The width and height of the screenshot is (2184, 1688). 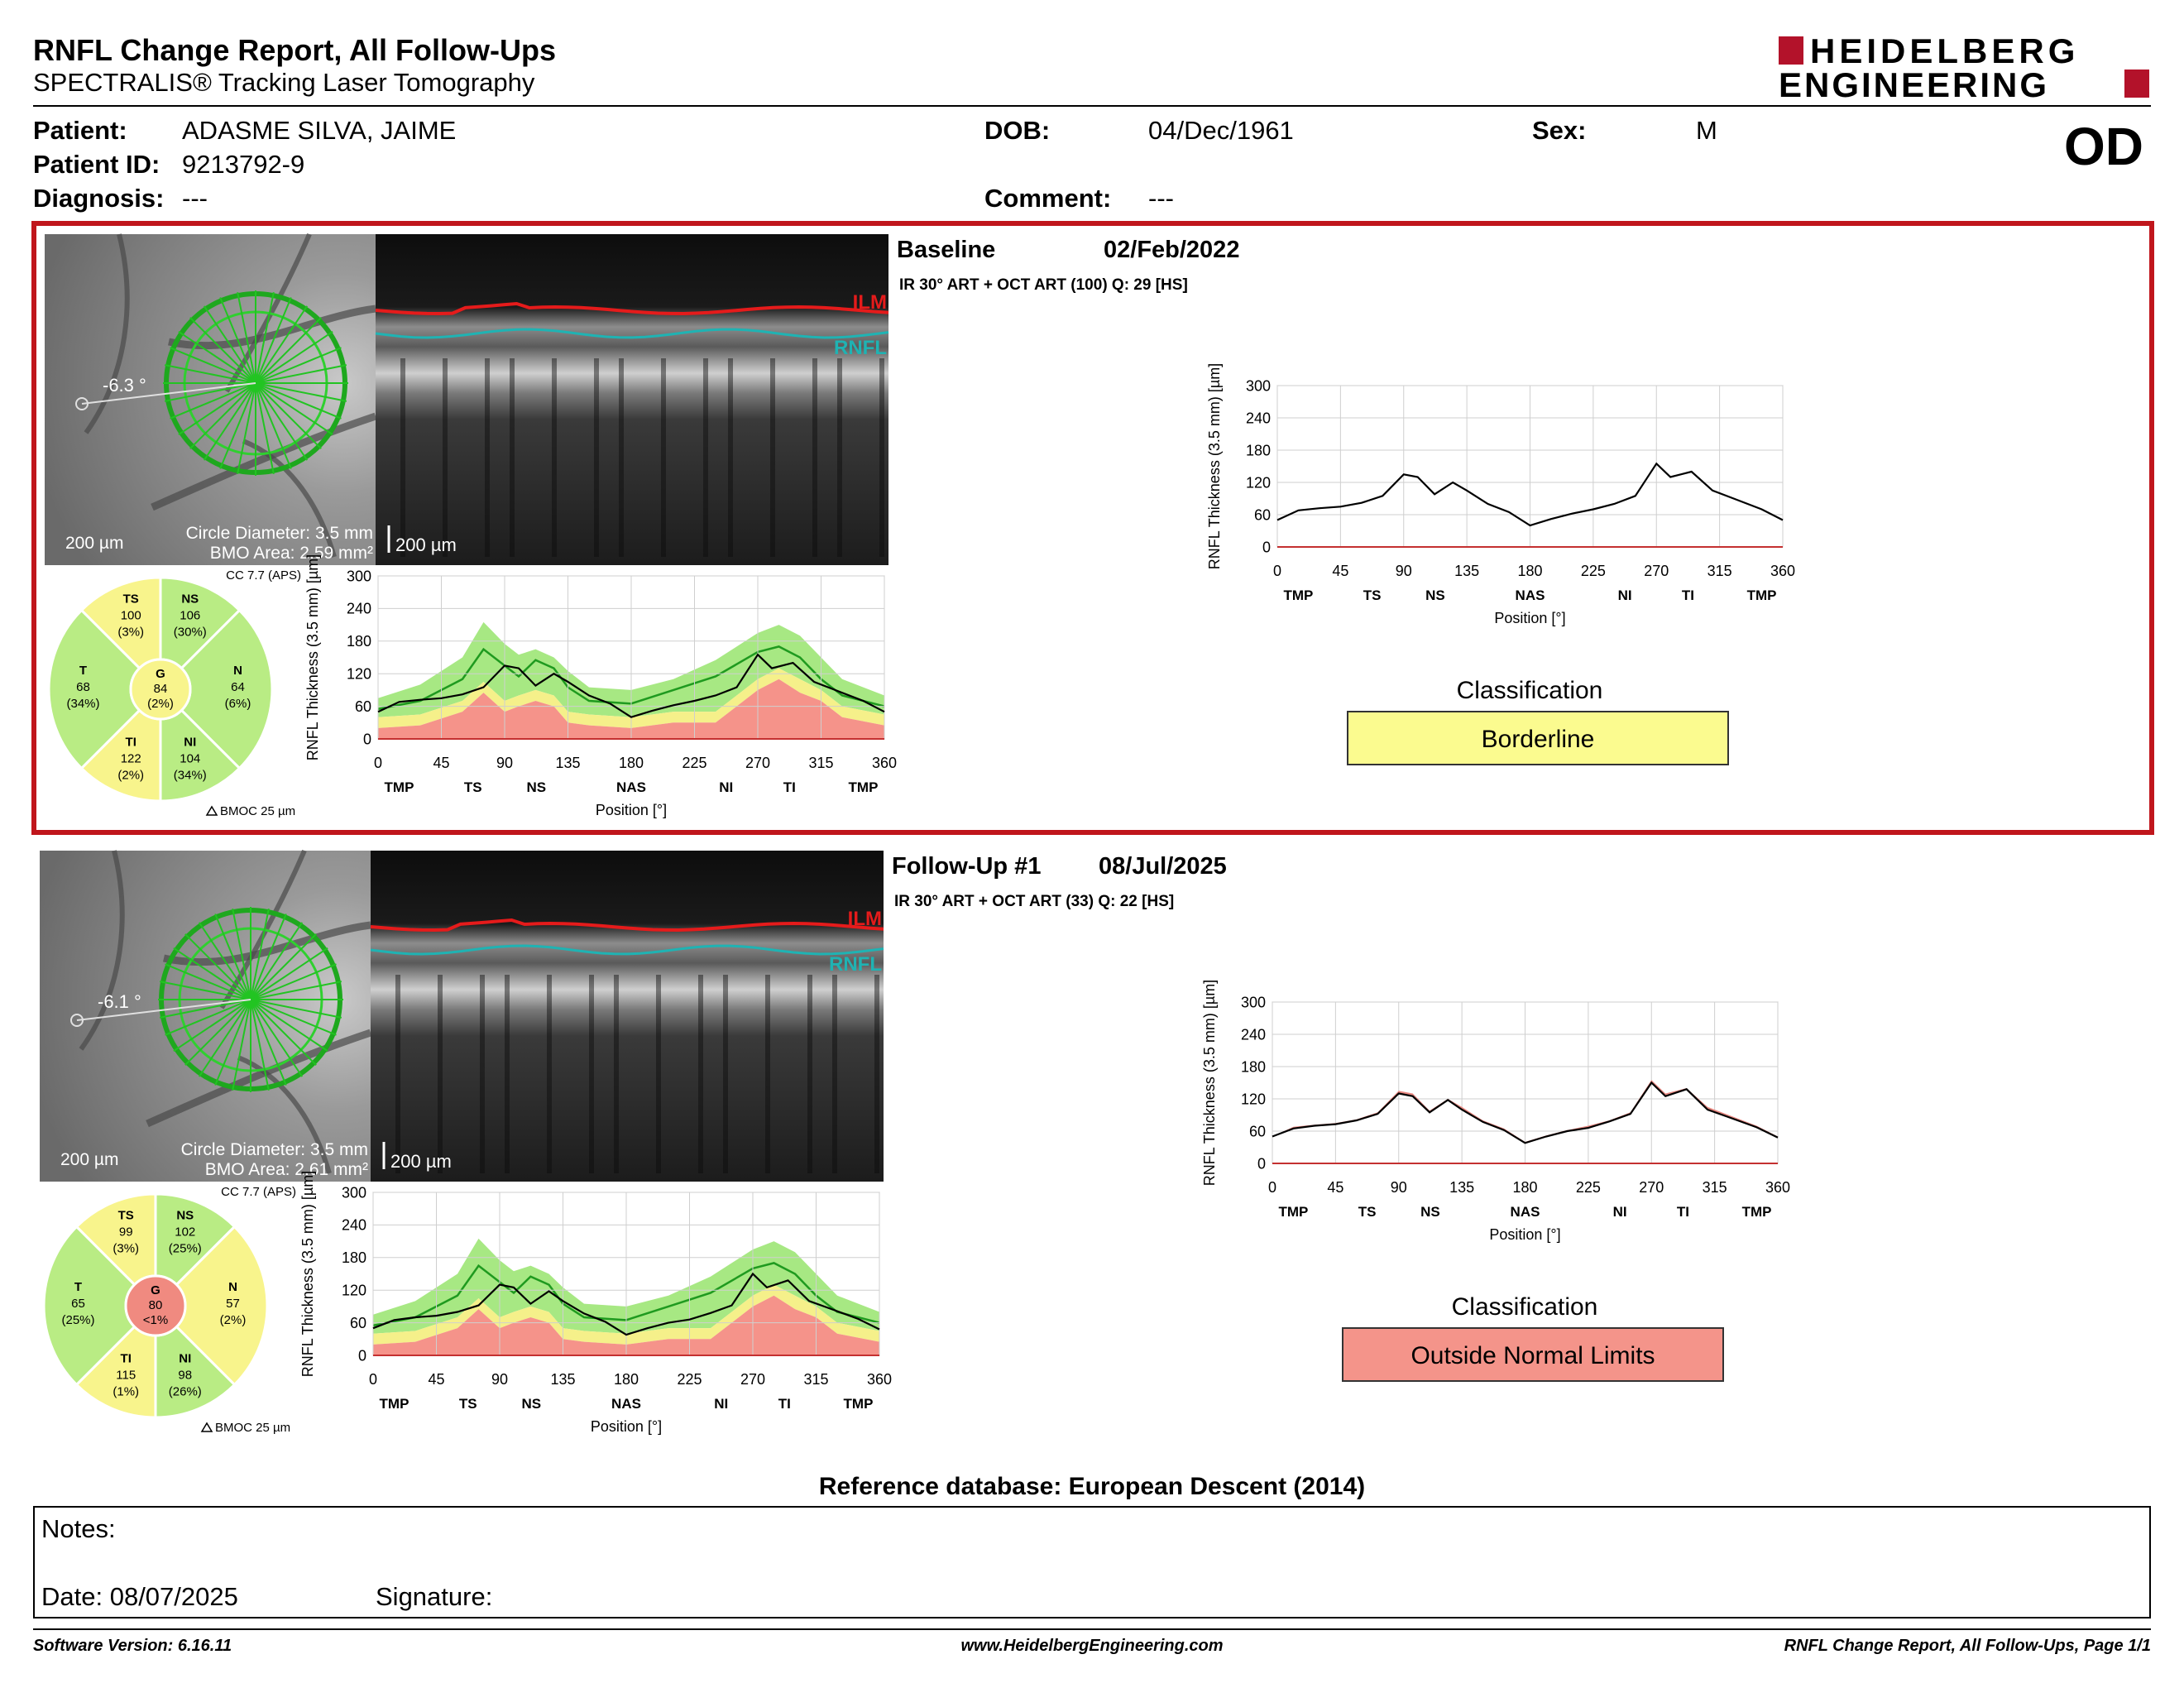 What do you see at coordinates (1530, 595) in the screenshot?
I see `sector-axis-label: NAS` at bounding box center [1530, 595].